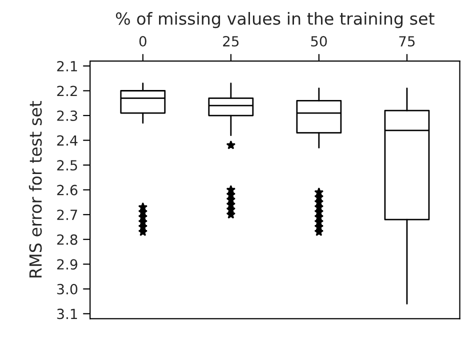 The width and height of the screenshot is (474, 339). I want to click on y-tick-label: 3.1, so click(67, 314).